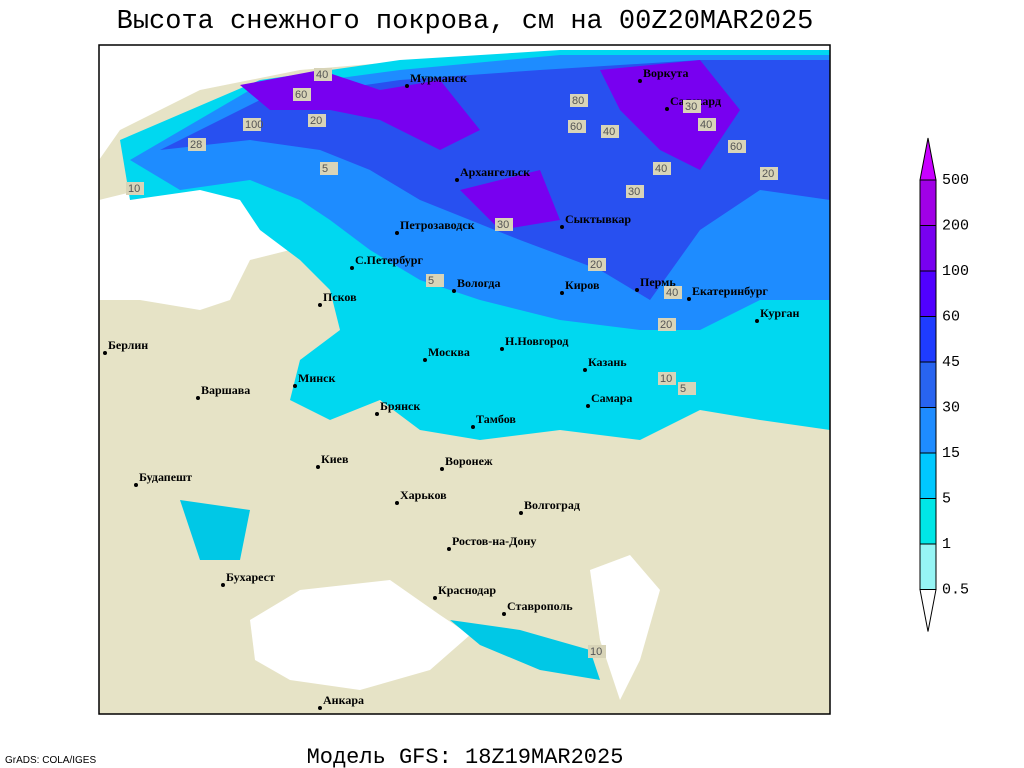  What do you see at coordinates (389, 260) in the screenshot?
I see `city-label: С.Петербург` at bounding box center [389, 260].